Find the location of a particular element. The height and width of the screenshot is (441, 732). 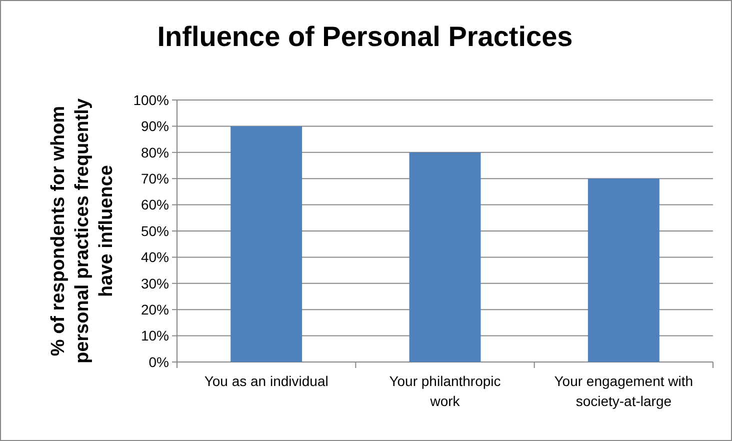

x-tick-label: Your philanthropic work is located at coordinates (445, 391).